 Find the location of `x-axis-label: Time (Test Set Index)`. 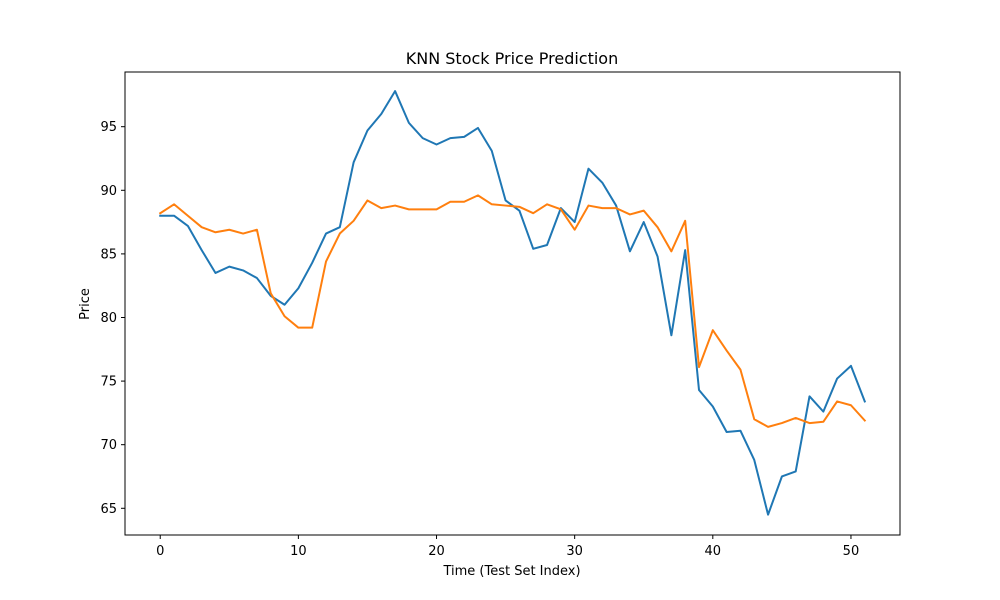

x-axis-label: Time (Test Set Index) is located at coordinates (511, 571).